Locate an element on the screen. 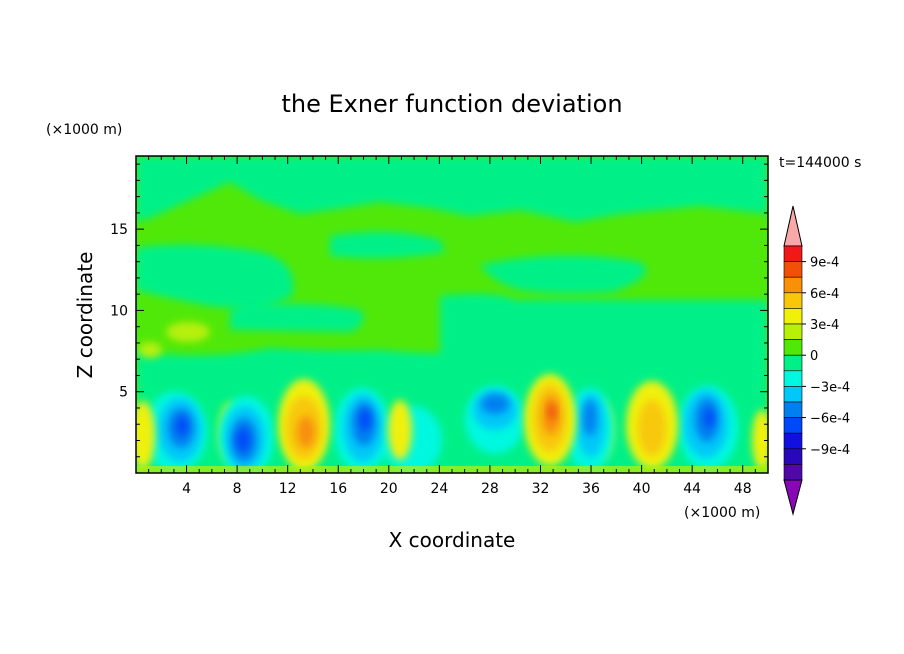 The height and width of the screenshot is (654, 904). colorbar-tick-label: 0 is located at coordinates (814, 356).